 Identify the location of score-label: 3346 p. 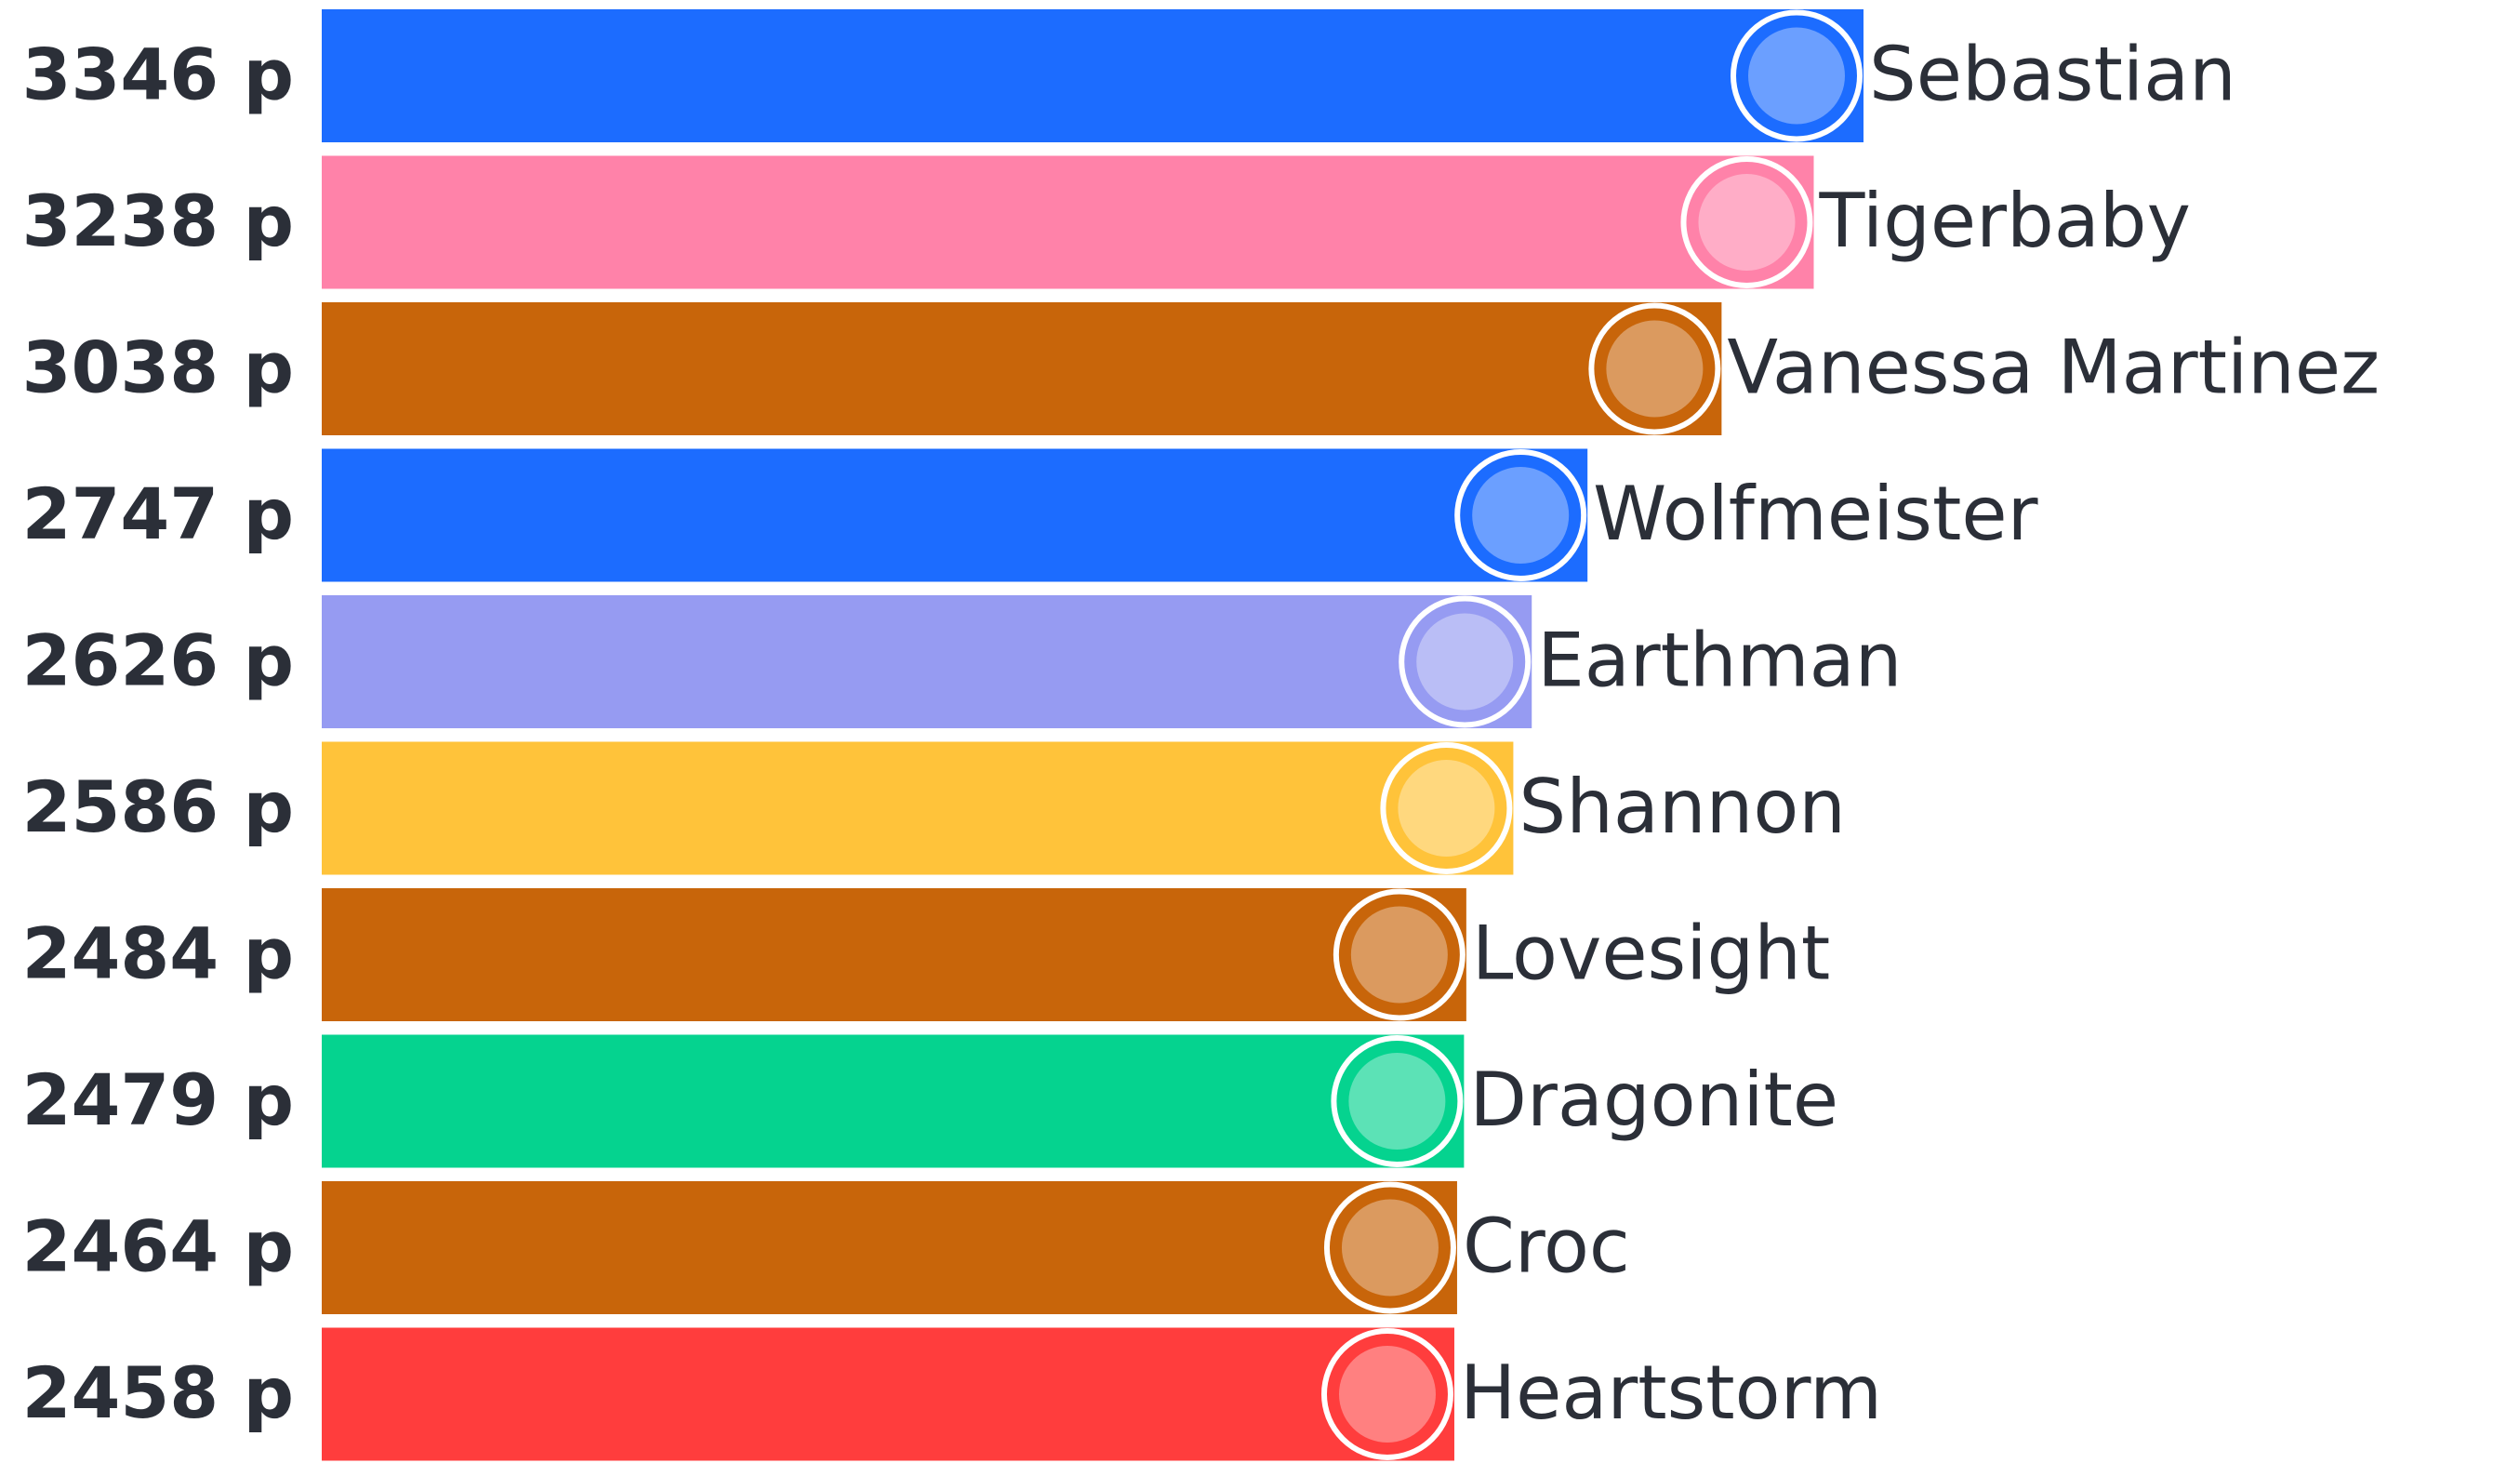
(158, 74).